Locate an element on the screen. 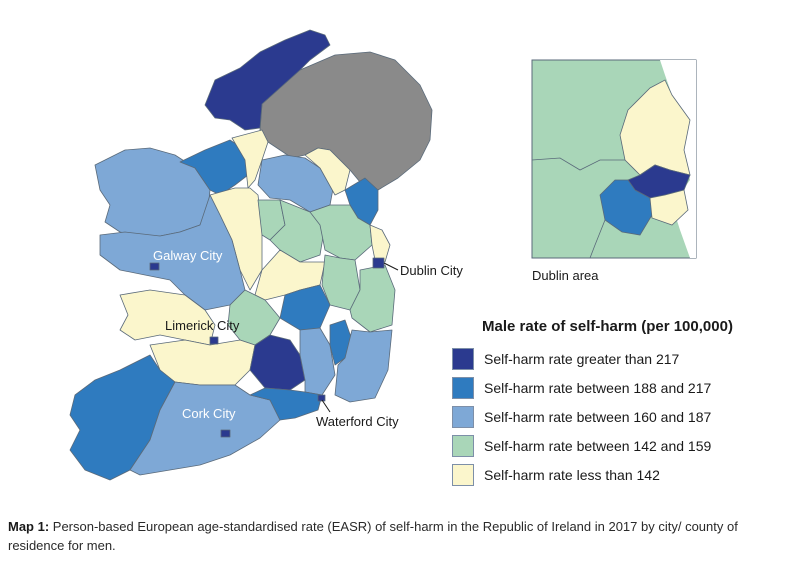 The height and width of the screenshot is (563, 794). region-tipperary-north is located at coordinates (254, 317).